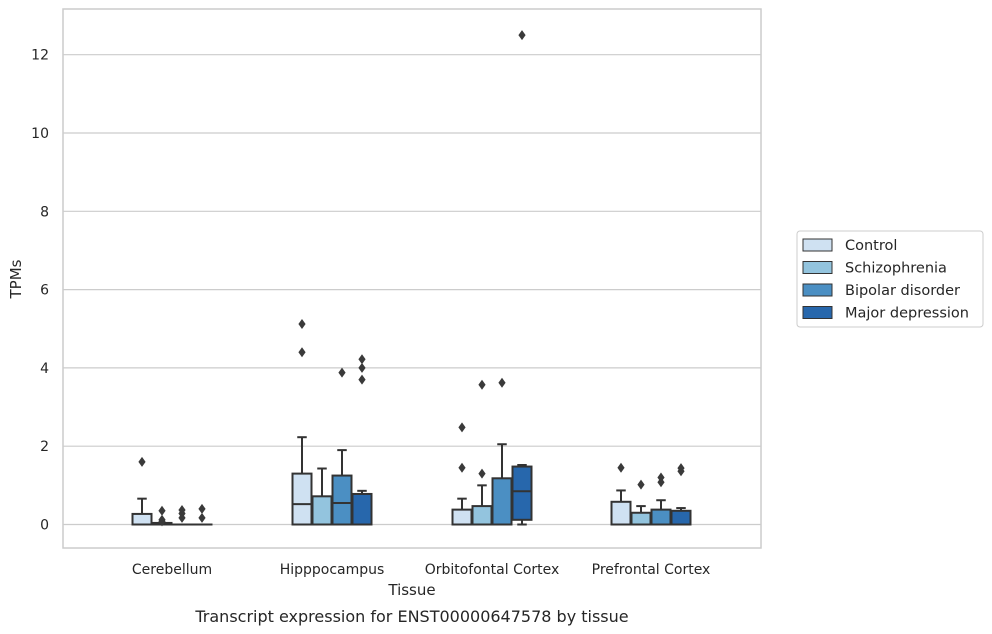 The image size is (992, 634). What do you see at coordinates (16, 279) in the screenshot?
I see `y-axis-label: TPMs` at bounding box center [16, 279].